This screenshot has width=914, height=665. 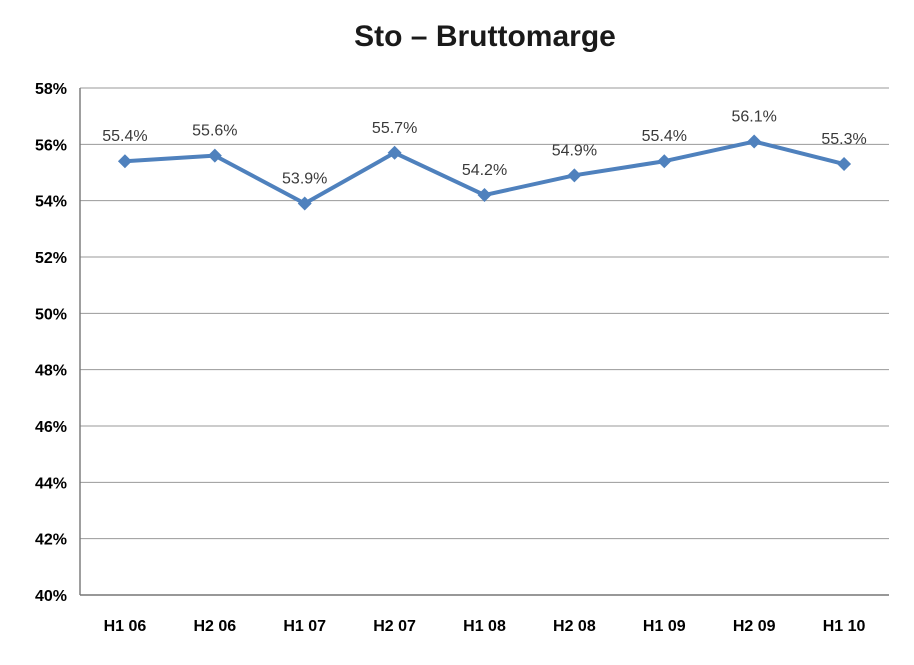 What do you see at coordinates (664, 626) in the screenshot?
I see `x-tick-label: H1 09` at bounding box center [664, 626].